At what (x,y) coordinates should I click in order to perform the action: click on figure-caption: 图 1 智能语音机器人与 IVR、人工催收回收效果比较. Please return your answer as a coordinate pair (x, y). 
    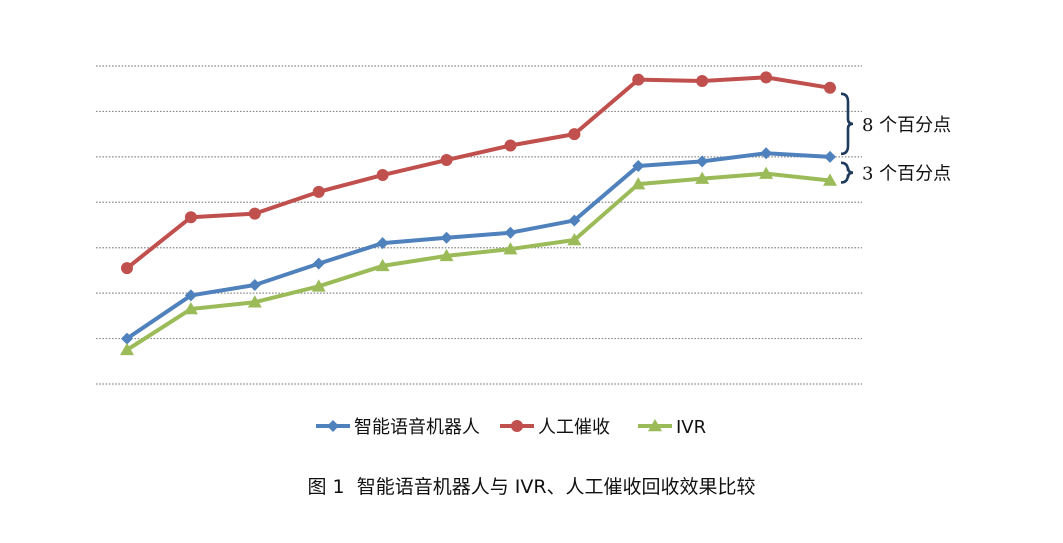
    Looking at the image, I should click on (531, 485).